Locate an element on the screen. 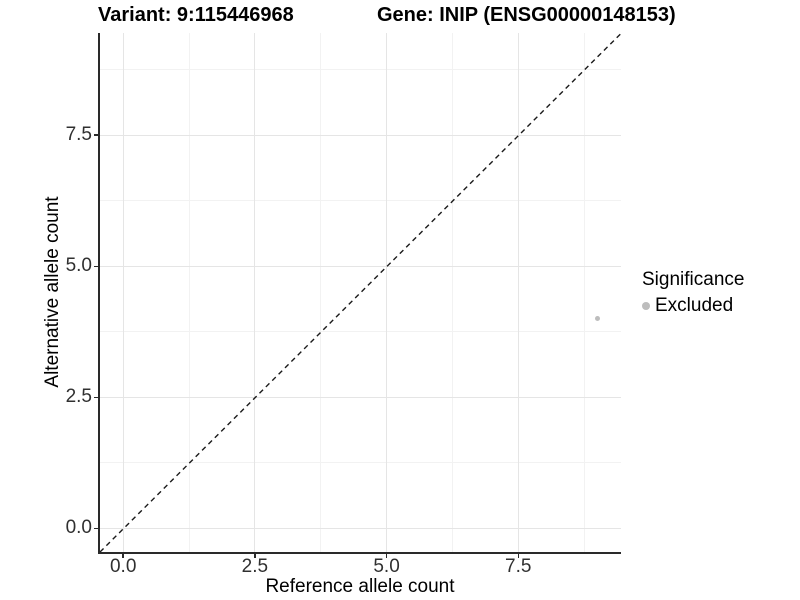  x-axis-title: Reference allele count is located at coordinates (360, 586).